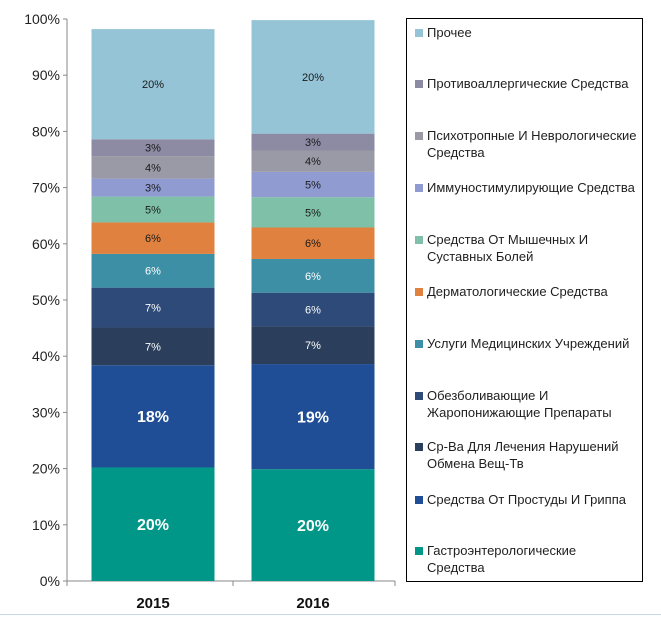  What do you see at coordinates (46, 469) in the screenshot?
I see `y-tick-label: 20%` at bounding box center [46, 469].